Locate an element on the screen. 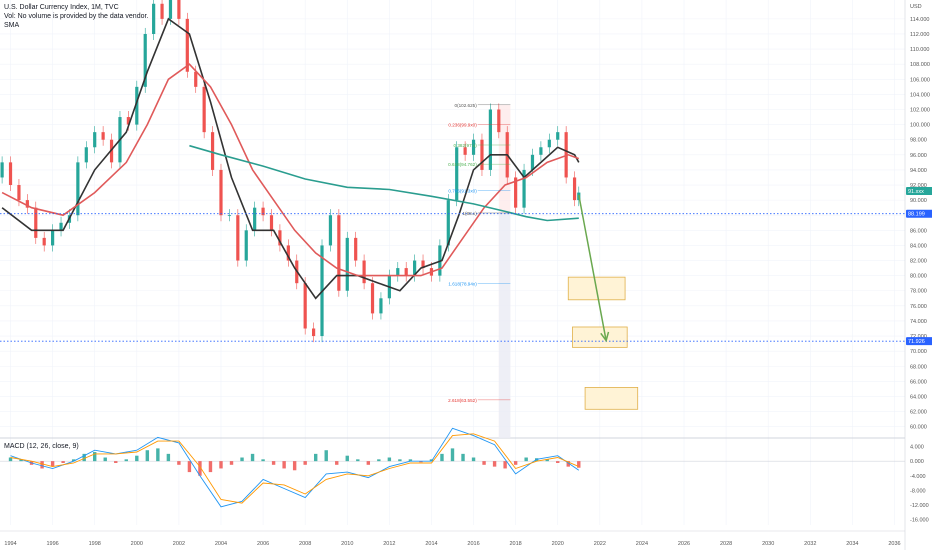 The height and width of the screenshot is (550, 932). x-tick-label: 2012 is located at coordinates (389, 544).